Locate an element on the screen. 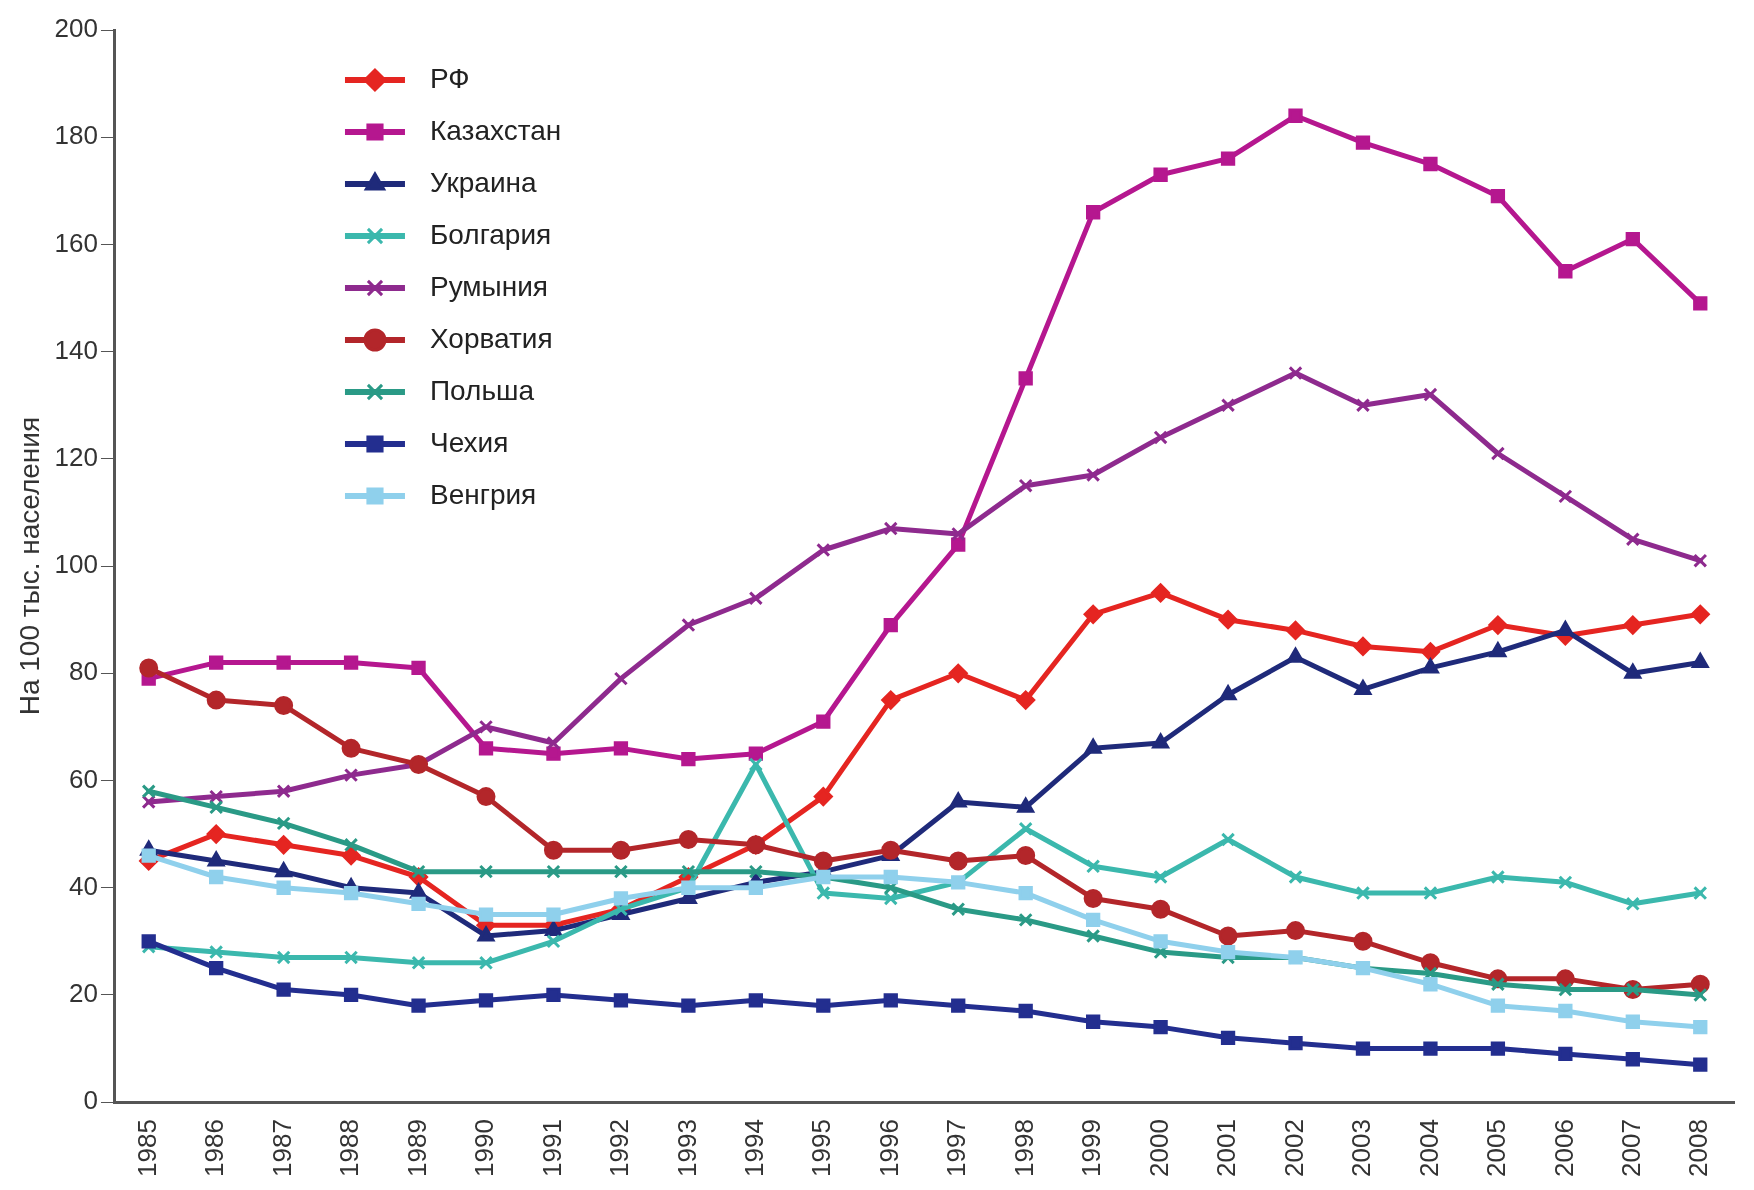  x-tick-label: 1985 is located at coordinates (146, 1148).